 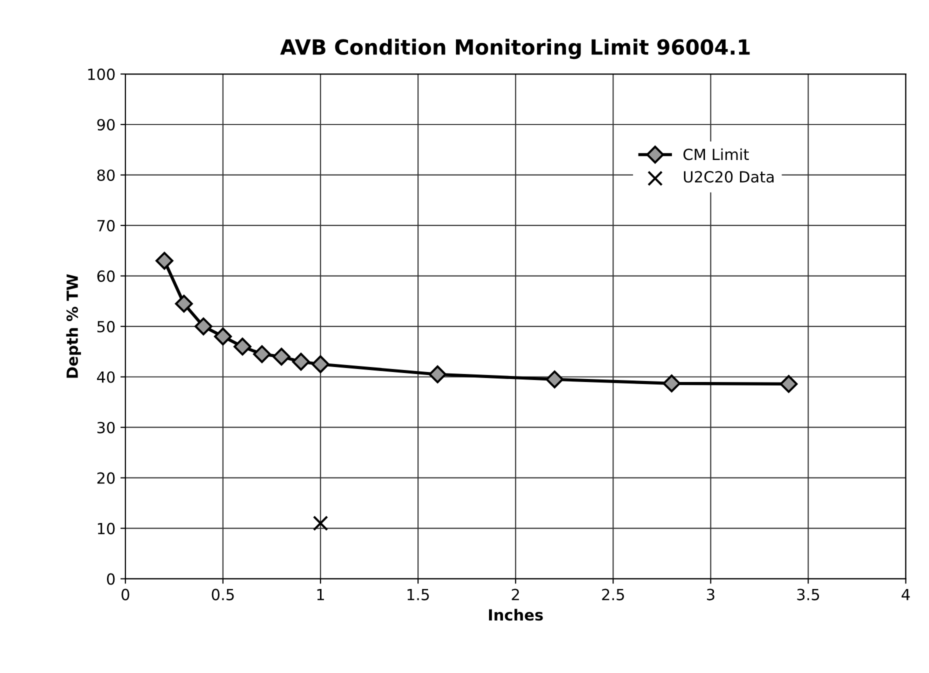 I want to click on x-axis-title: Inches, so click(x=516, y=614).